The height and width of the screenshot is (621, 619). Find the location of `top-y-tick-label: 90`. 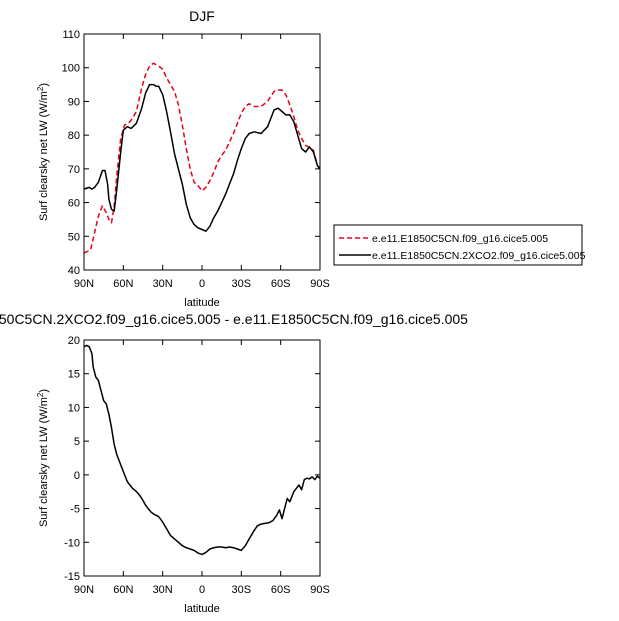

top-y-tick-label: 90 is located at coordinates (74, 102).